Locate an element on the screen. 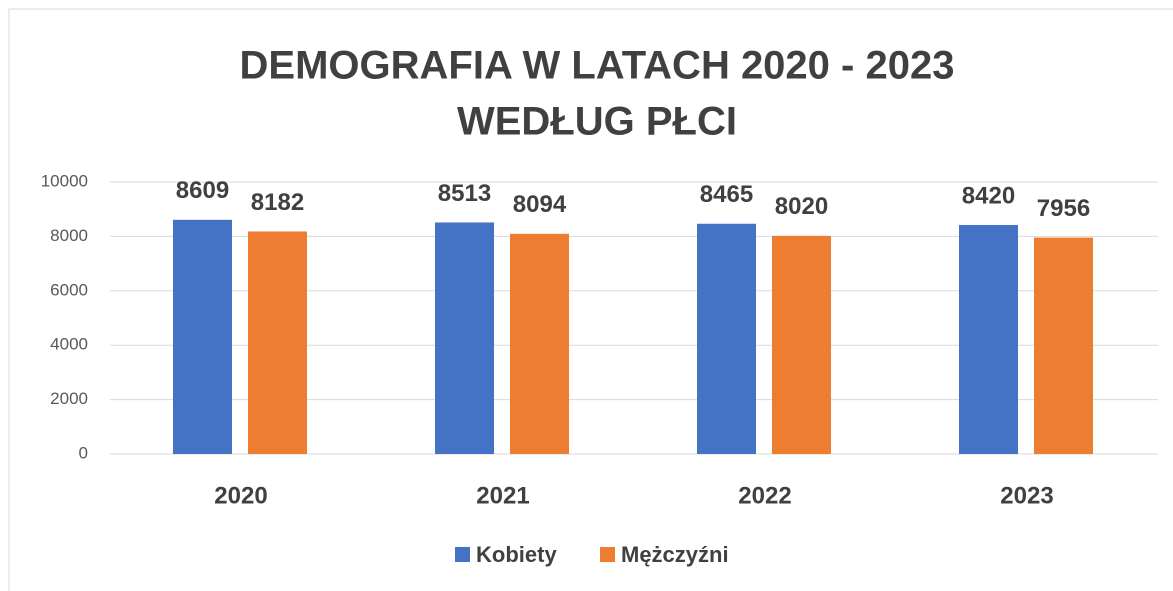 This screenshot has width=1173, height=591. y-tick-label: 6000 is located at coordinates (69, 289).